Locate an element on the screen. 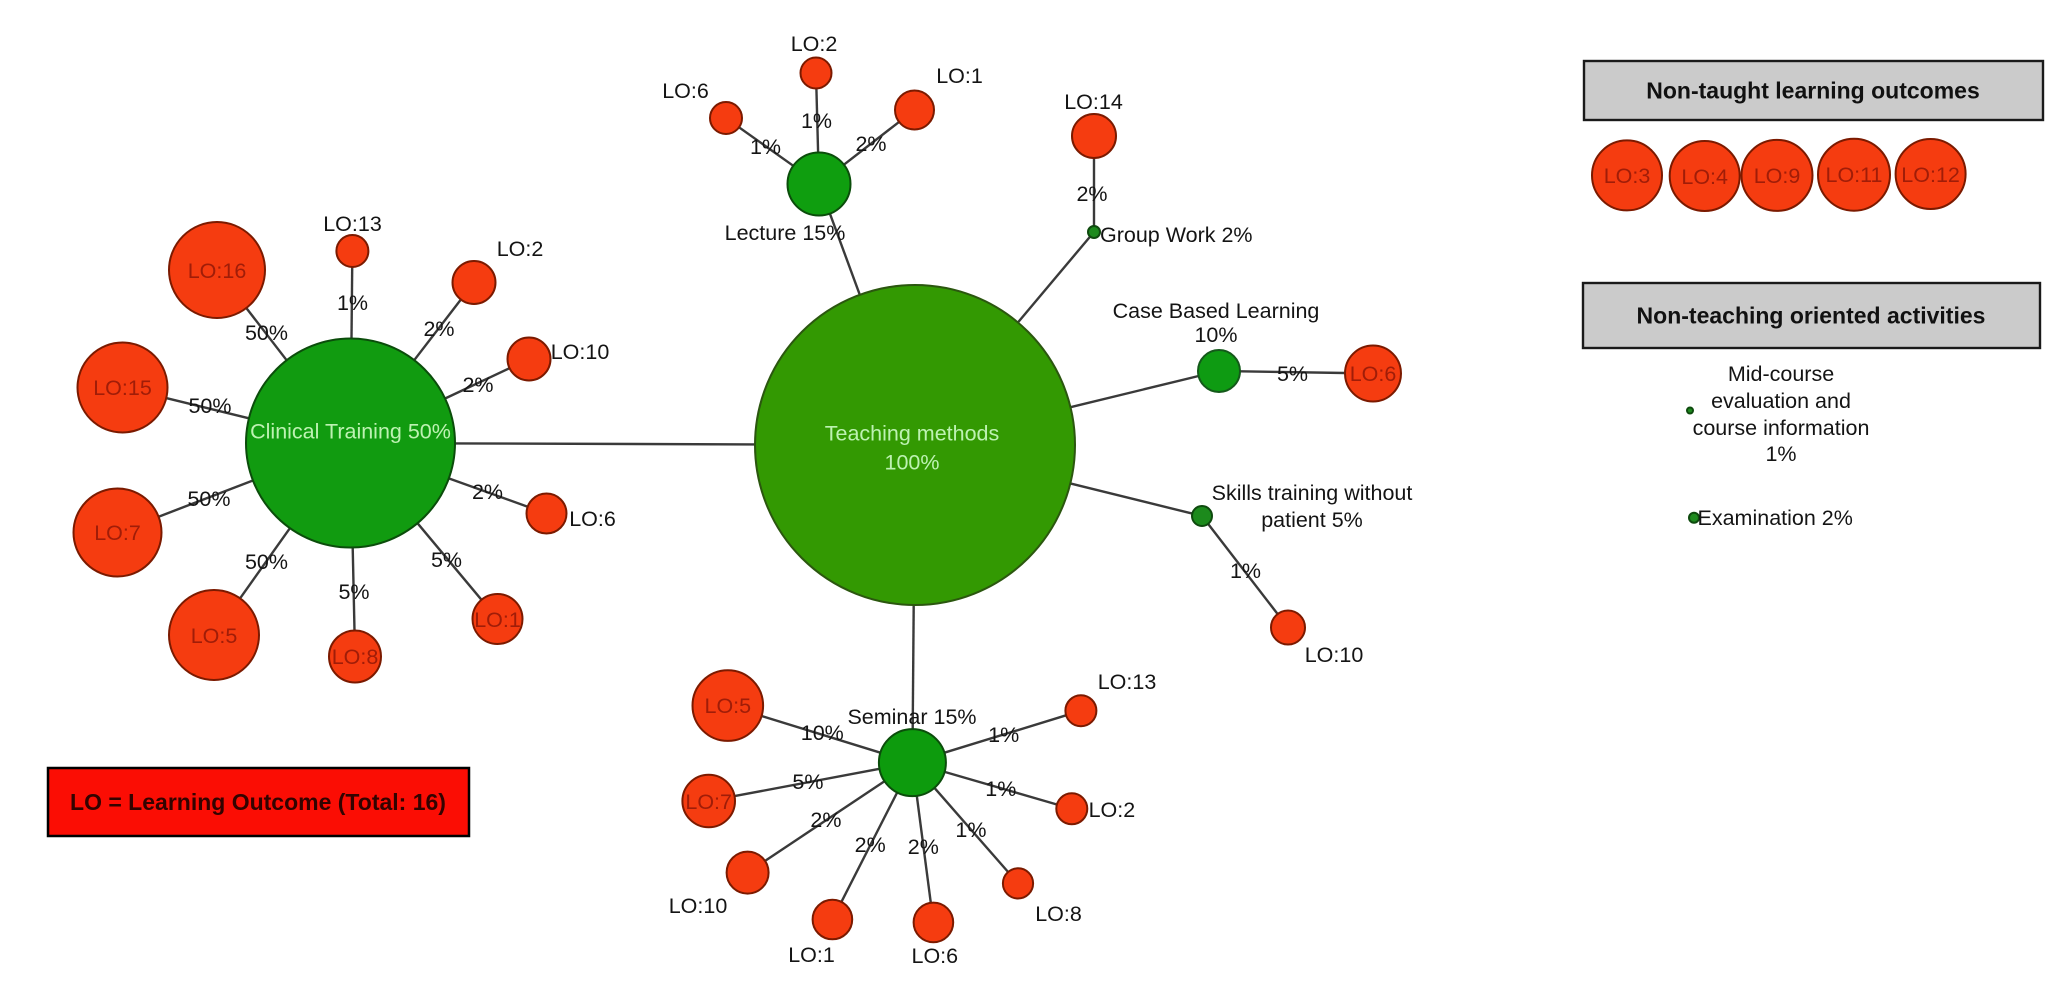  svg-text:LO = Learning Outcome (Total:: LO = Learning Outcome (Total: 16) is located at coordinates (258, 802).